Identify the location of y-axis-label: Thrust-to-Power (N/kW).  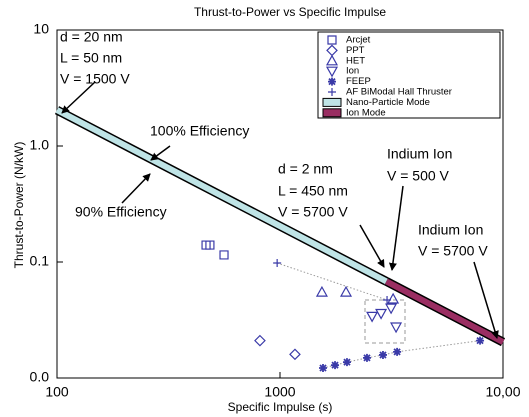
(19, 205).